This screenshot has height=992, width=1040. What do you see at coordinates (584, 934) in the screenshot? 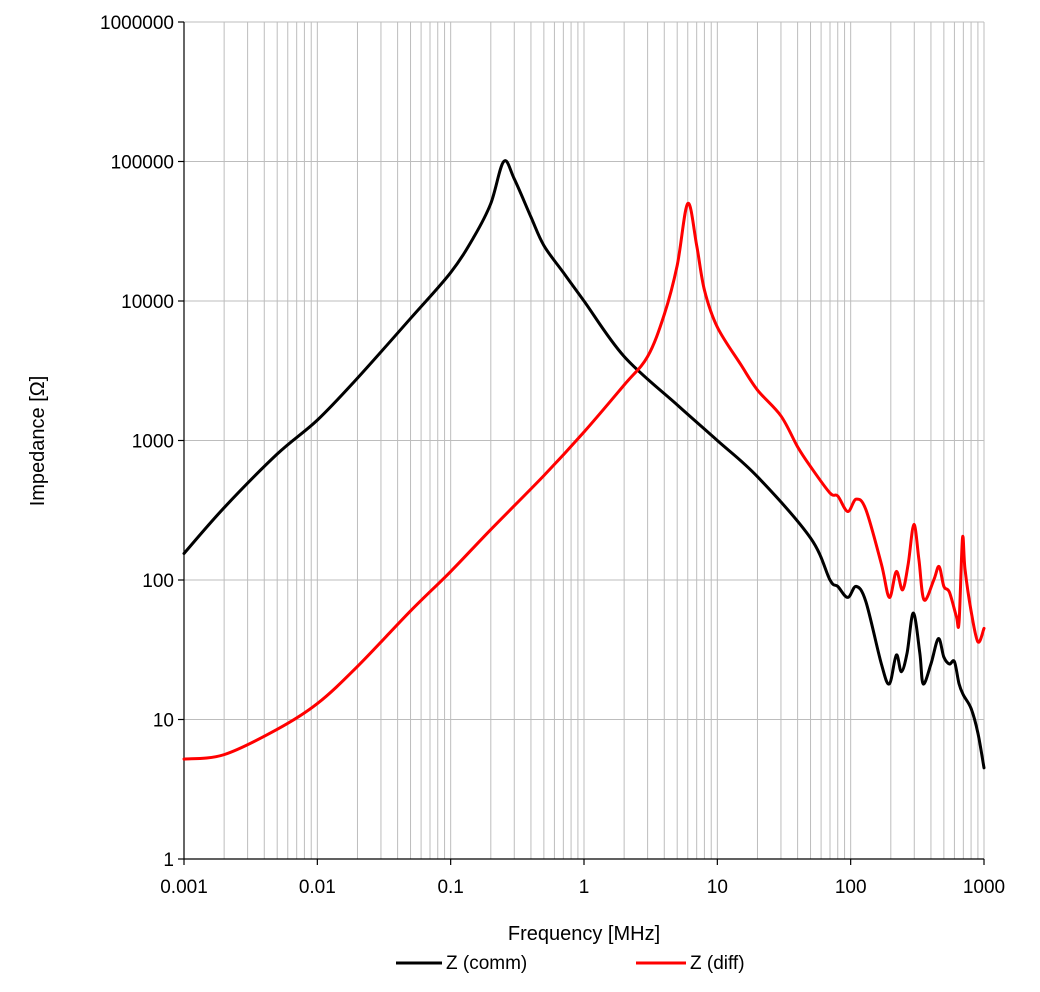
I see `x-axis-title: Frequency [MHz]` at bounding box center [584, 934].